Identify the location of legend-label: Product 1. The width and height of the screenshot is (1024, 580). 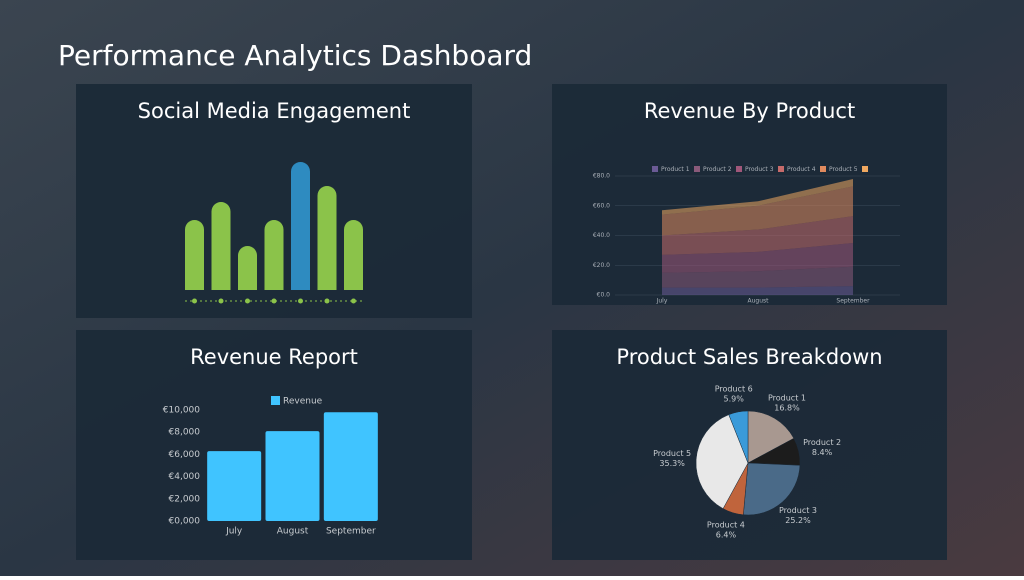
(675, 169).